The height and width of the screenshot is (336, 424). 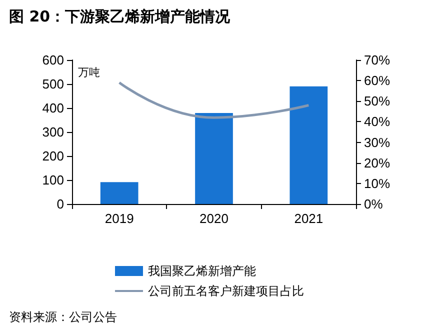 I want to click on y-tick-label: 600, so click(x=53, y=60).